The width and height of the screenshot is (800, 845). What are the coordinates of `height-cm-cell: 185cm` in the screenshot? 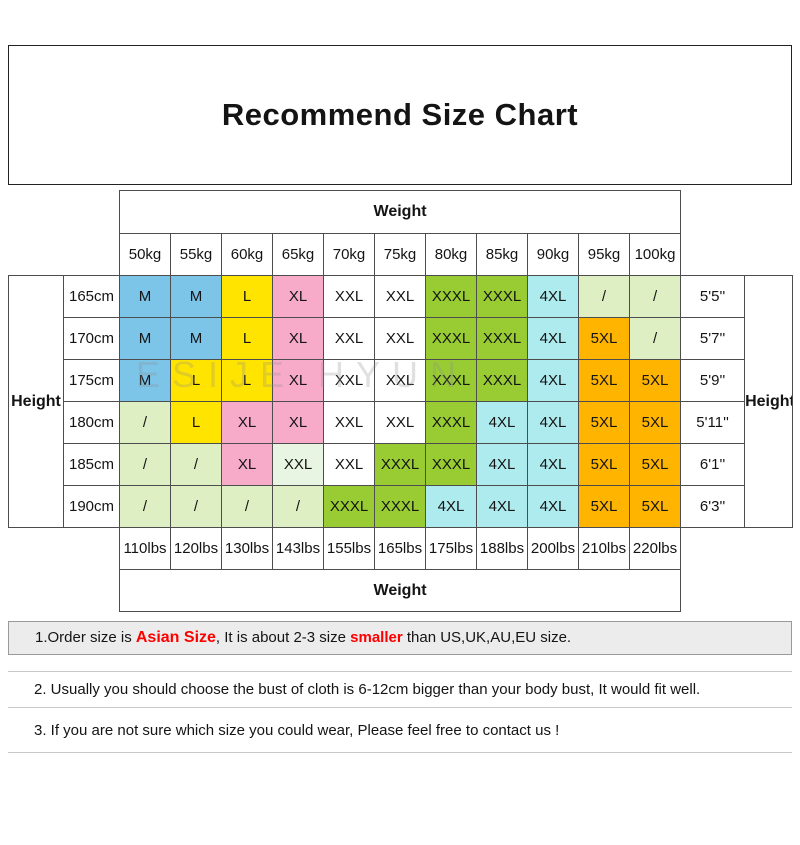 It's located at (91, 464).